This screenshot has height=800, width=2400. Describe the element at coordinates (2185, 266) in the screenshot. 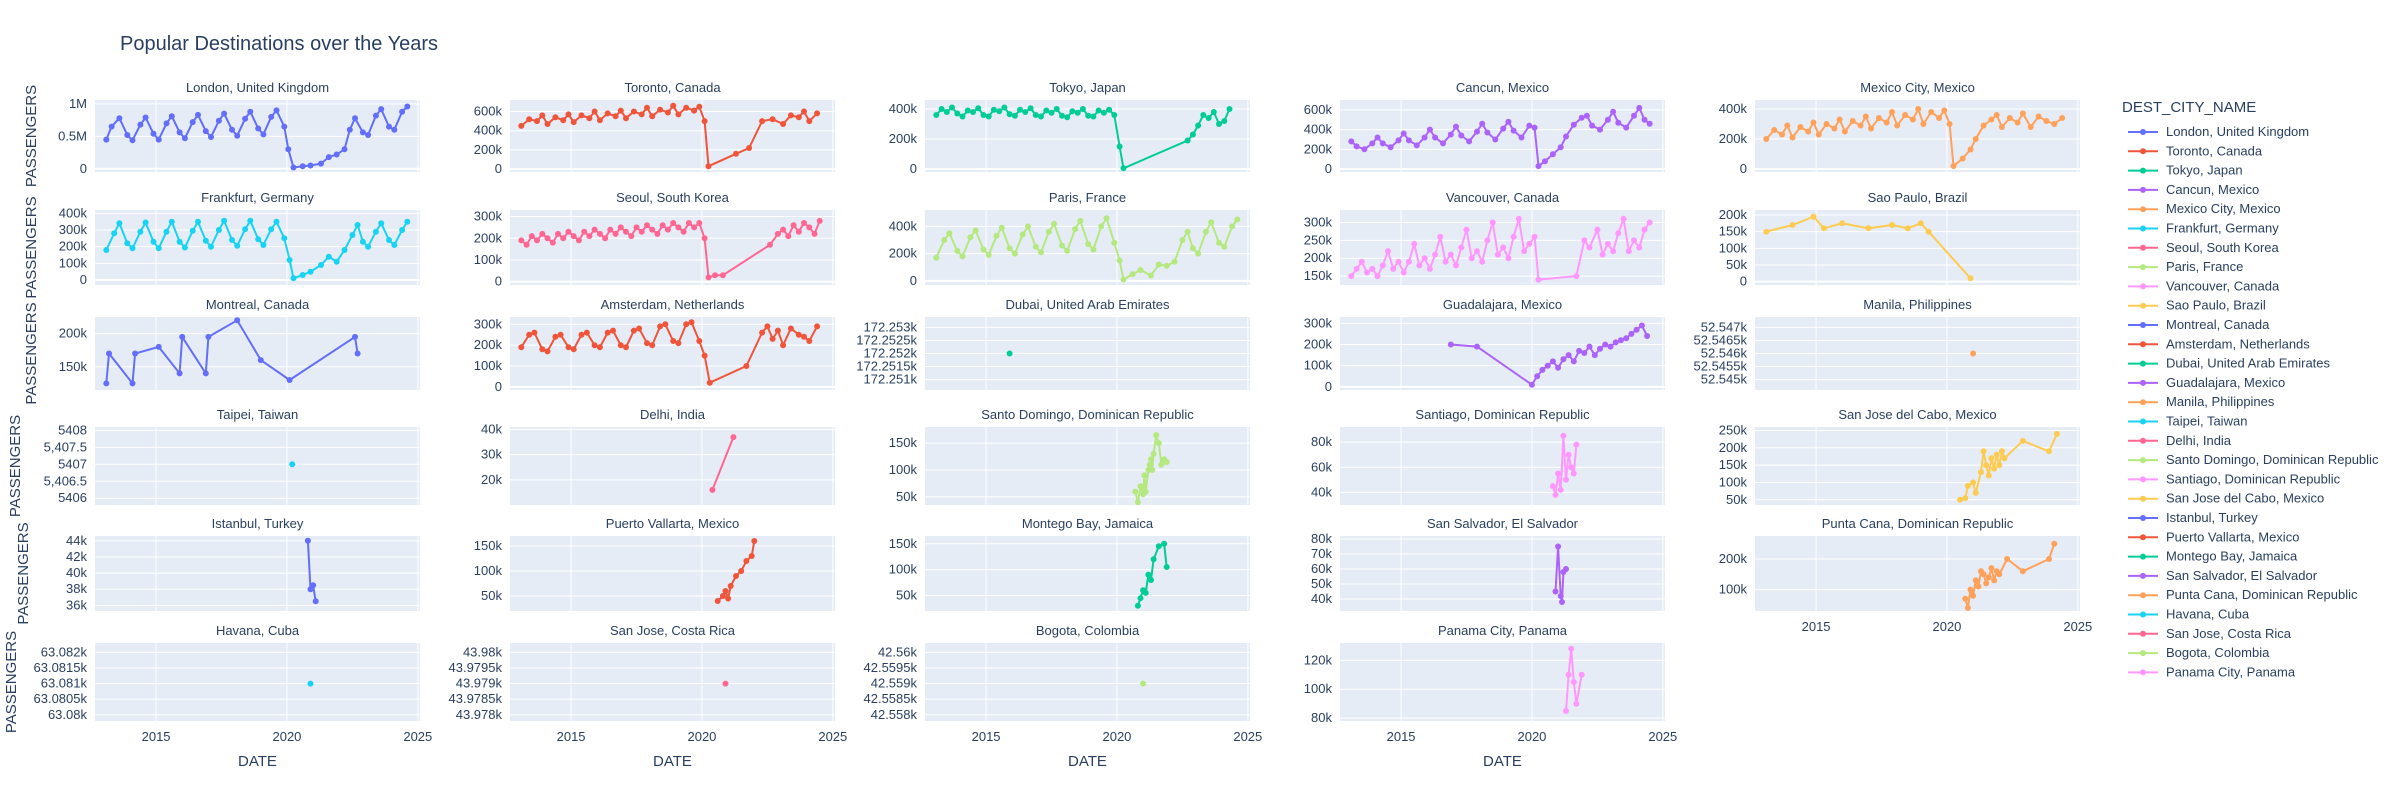

I see `legend-item: Paris, France` at that location.